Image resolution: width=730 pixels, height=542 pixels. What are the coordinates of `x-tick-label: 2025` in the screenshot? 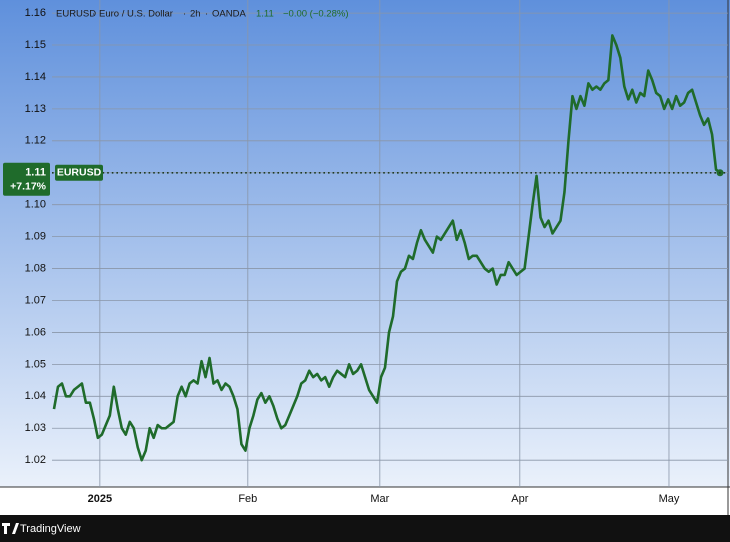 It's located at (100, 499).